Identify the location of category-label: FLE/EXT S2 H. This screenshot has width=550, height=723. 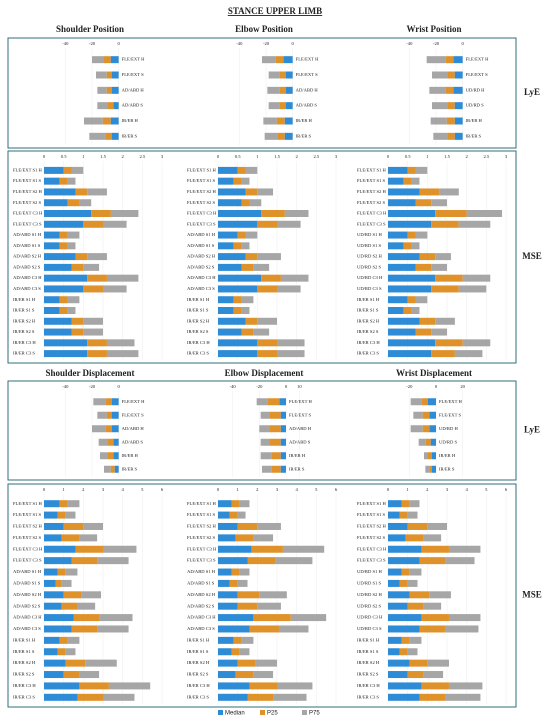
(371, 191).